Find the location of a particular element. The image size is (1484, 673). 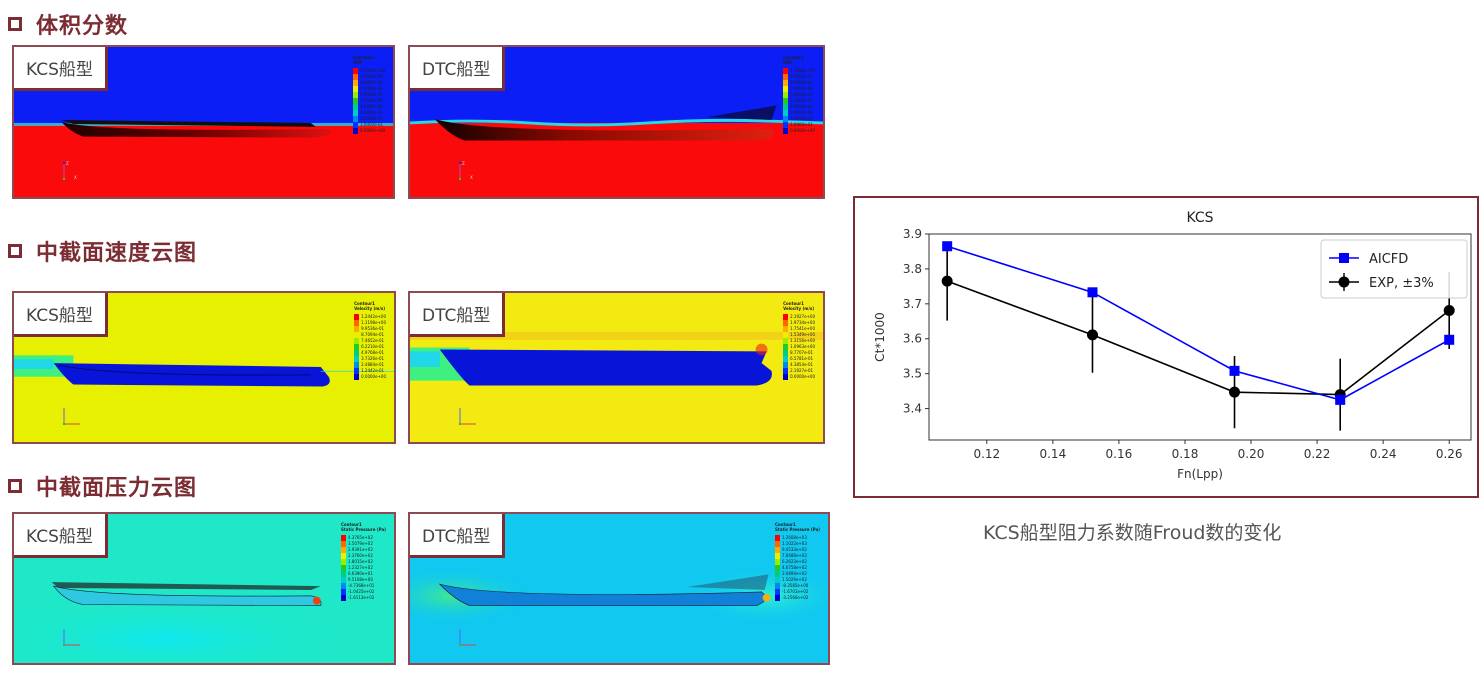

y-axis-label: Ct*1000 is located at coordinates (880, 337).